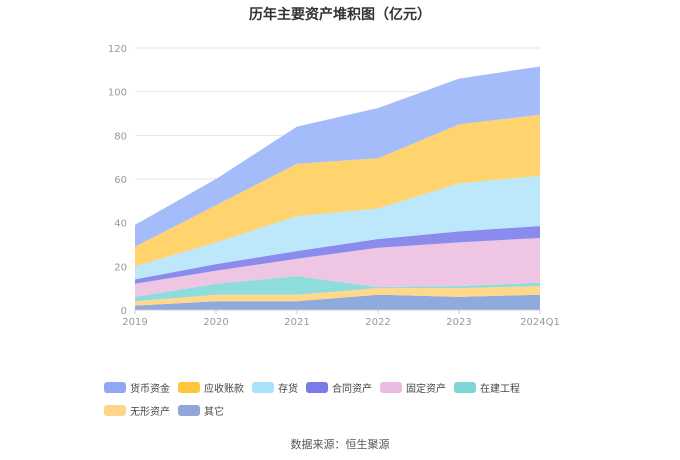  I want to click on y-tick-label: 20, so click(120, 267).